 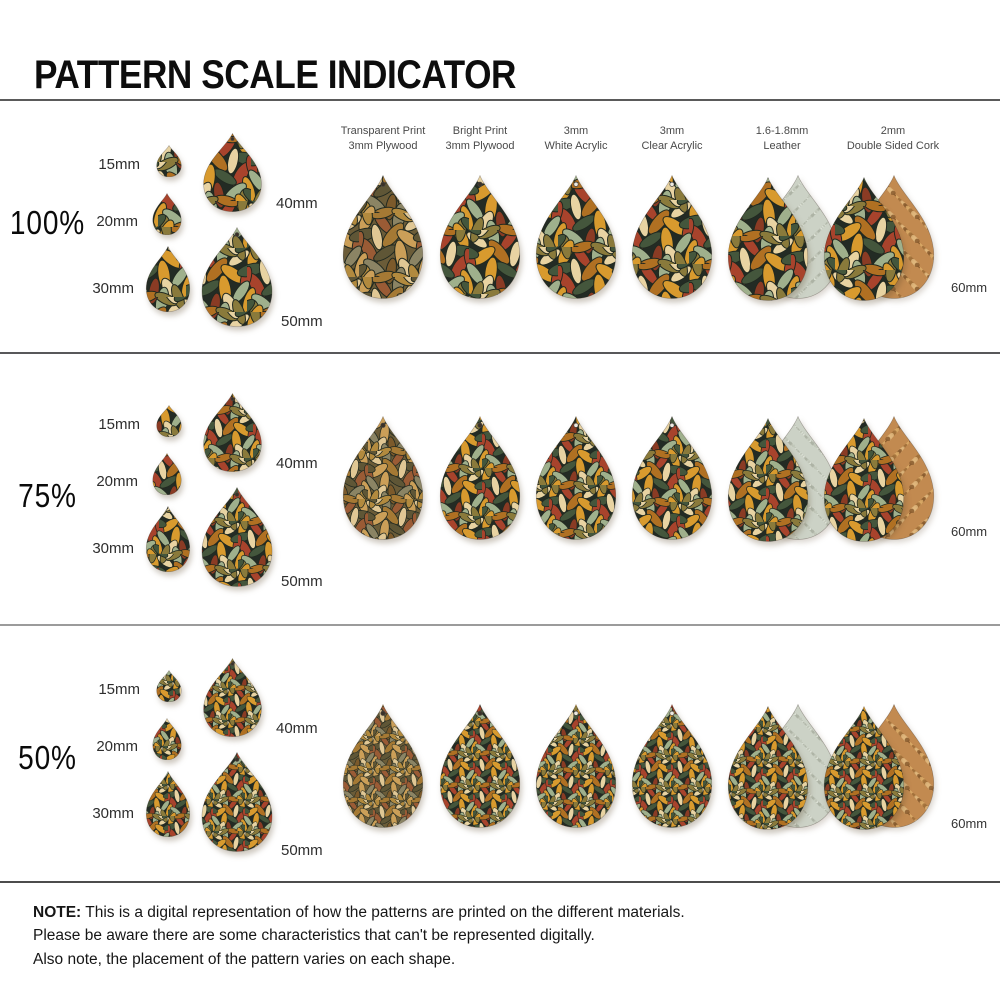 I want to click on note-label: NOTE:, so click(x=57, y=912).